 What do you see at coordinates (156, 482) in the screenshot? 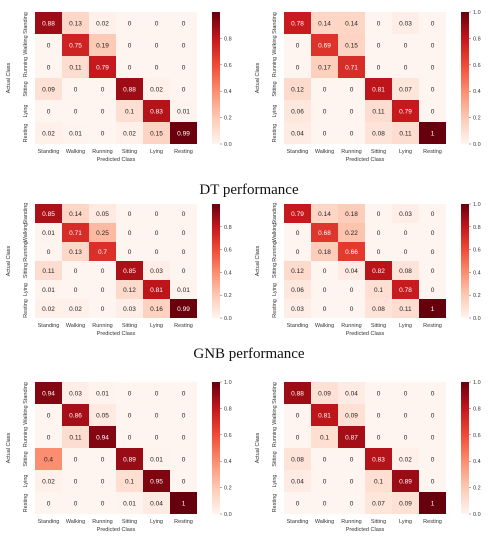
I see `cell-value-label: 0.95` at bounding box center [156, 482].